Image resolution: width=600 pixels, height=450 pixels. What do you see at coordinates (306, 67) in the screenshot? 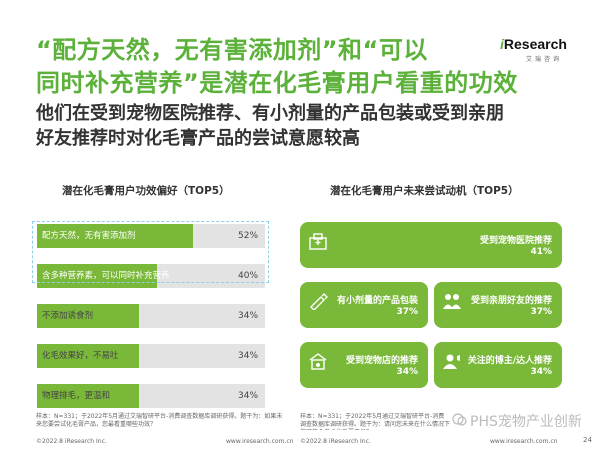
I see `page-title: “配方天然，无有害添加剂”和“可以 同时补充营养”是潜在化毛膏用户看重的功效` at bounding box center [306, 67].